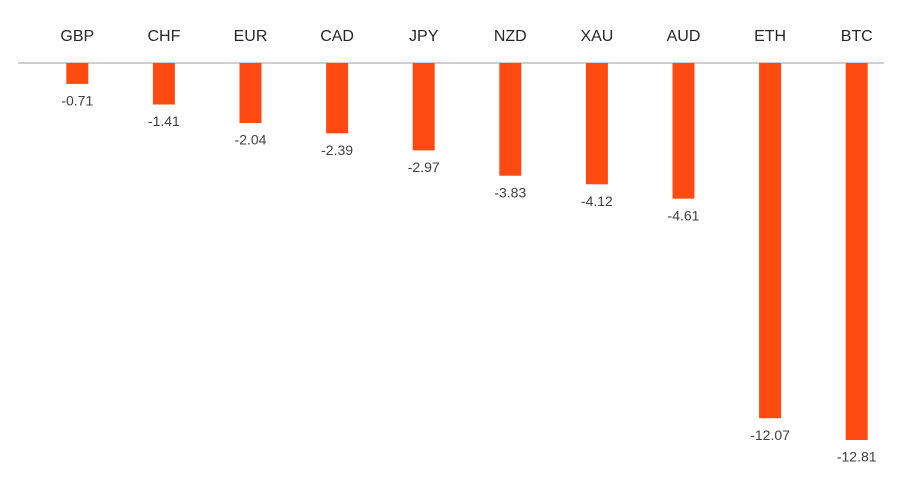 This screenshot has width=902, height=487. What do you see at coordinates (684, 36) in the screenshot?
I see `category-label: AUD` at bounding box center [684, 36].